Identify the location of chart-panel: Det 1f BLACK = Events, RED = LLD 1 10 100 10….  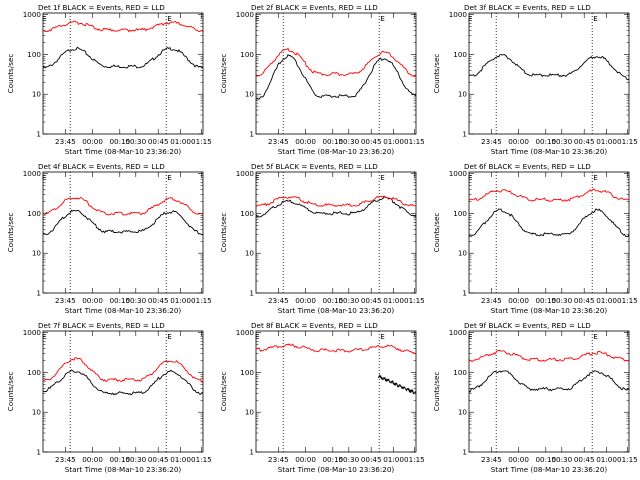
(109, 79).